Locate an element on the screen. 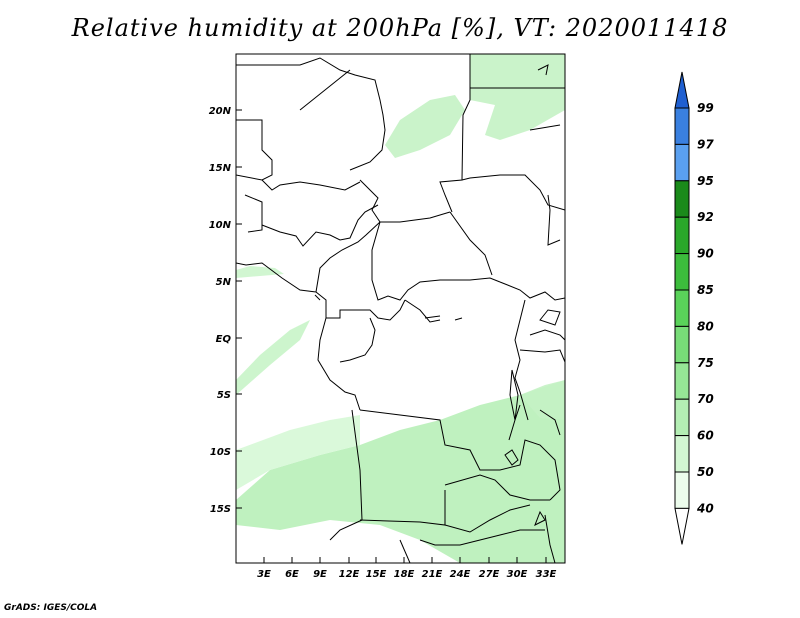  colorbar-label: 92 is located at coordinates (705, 217).